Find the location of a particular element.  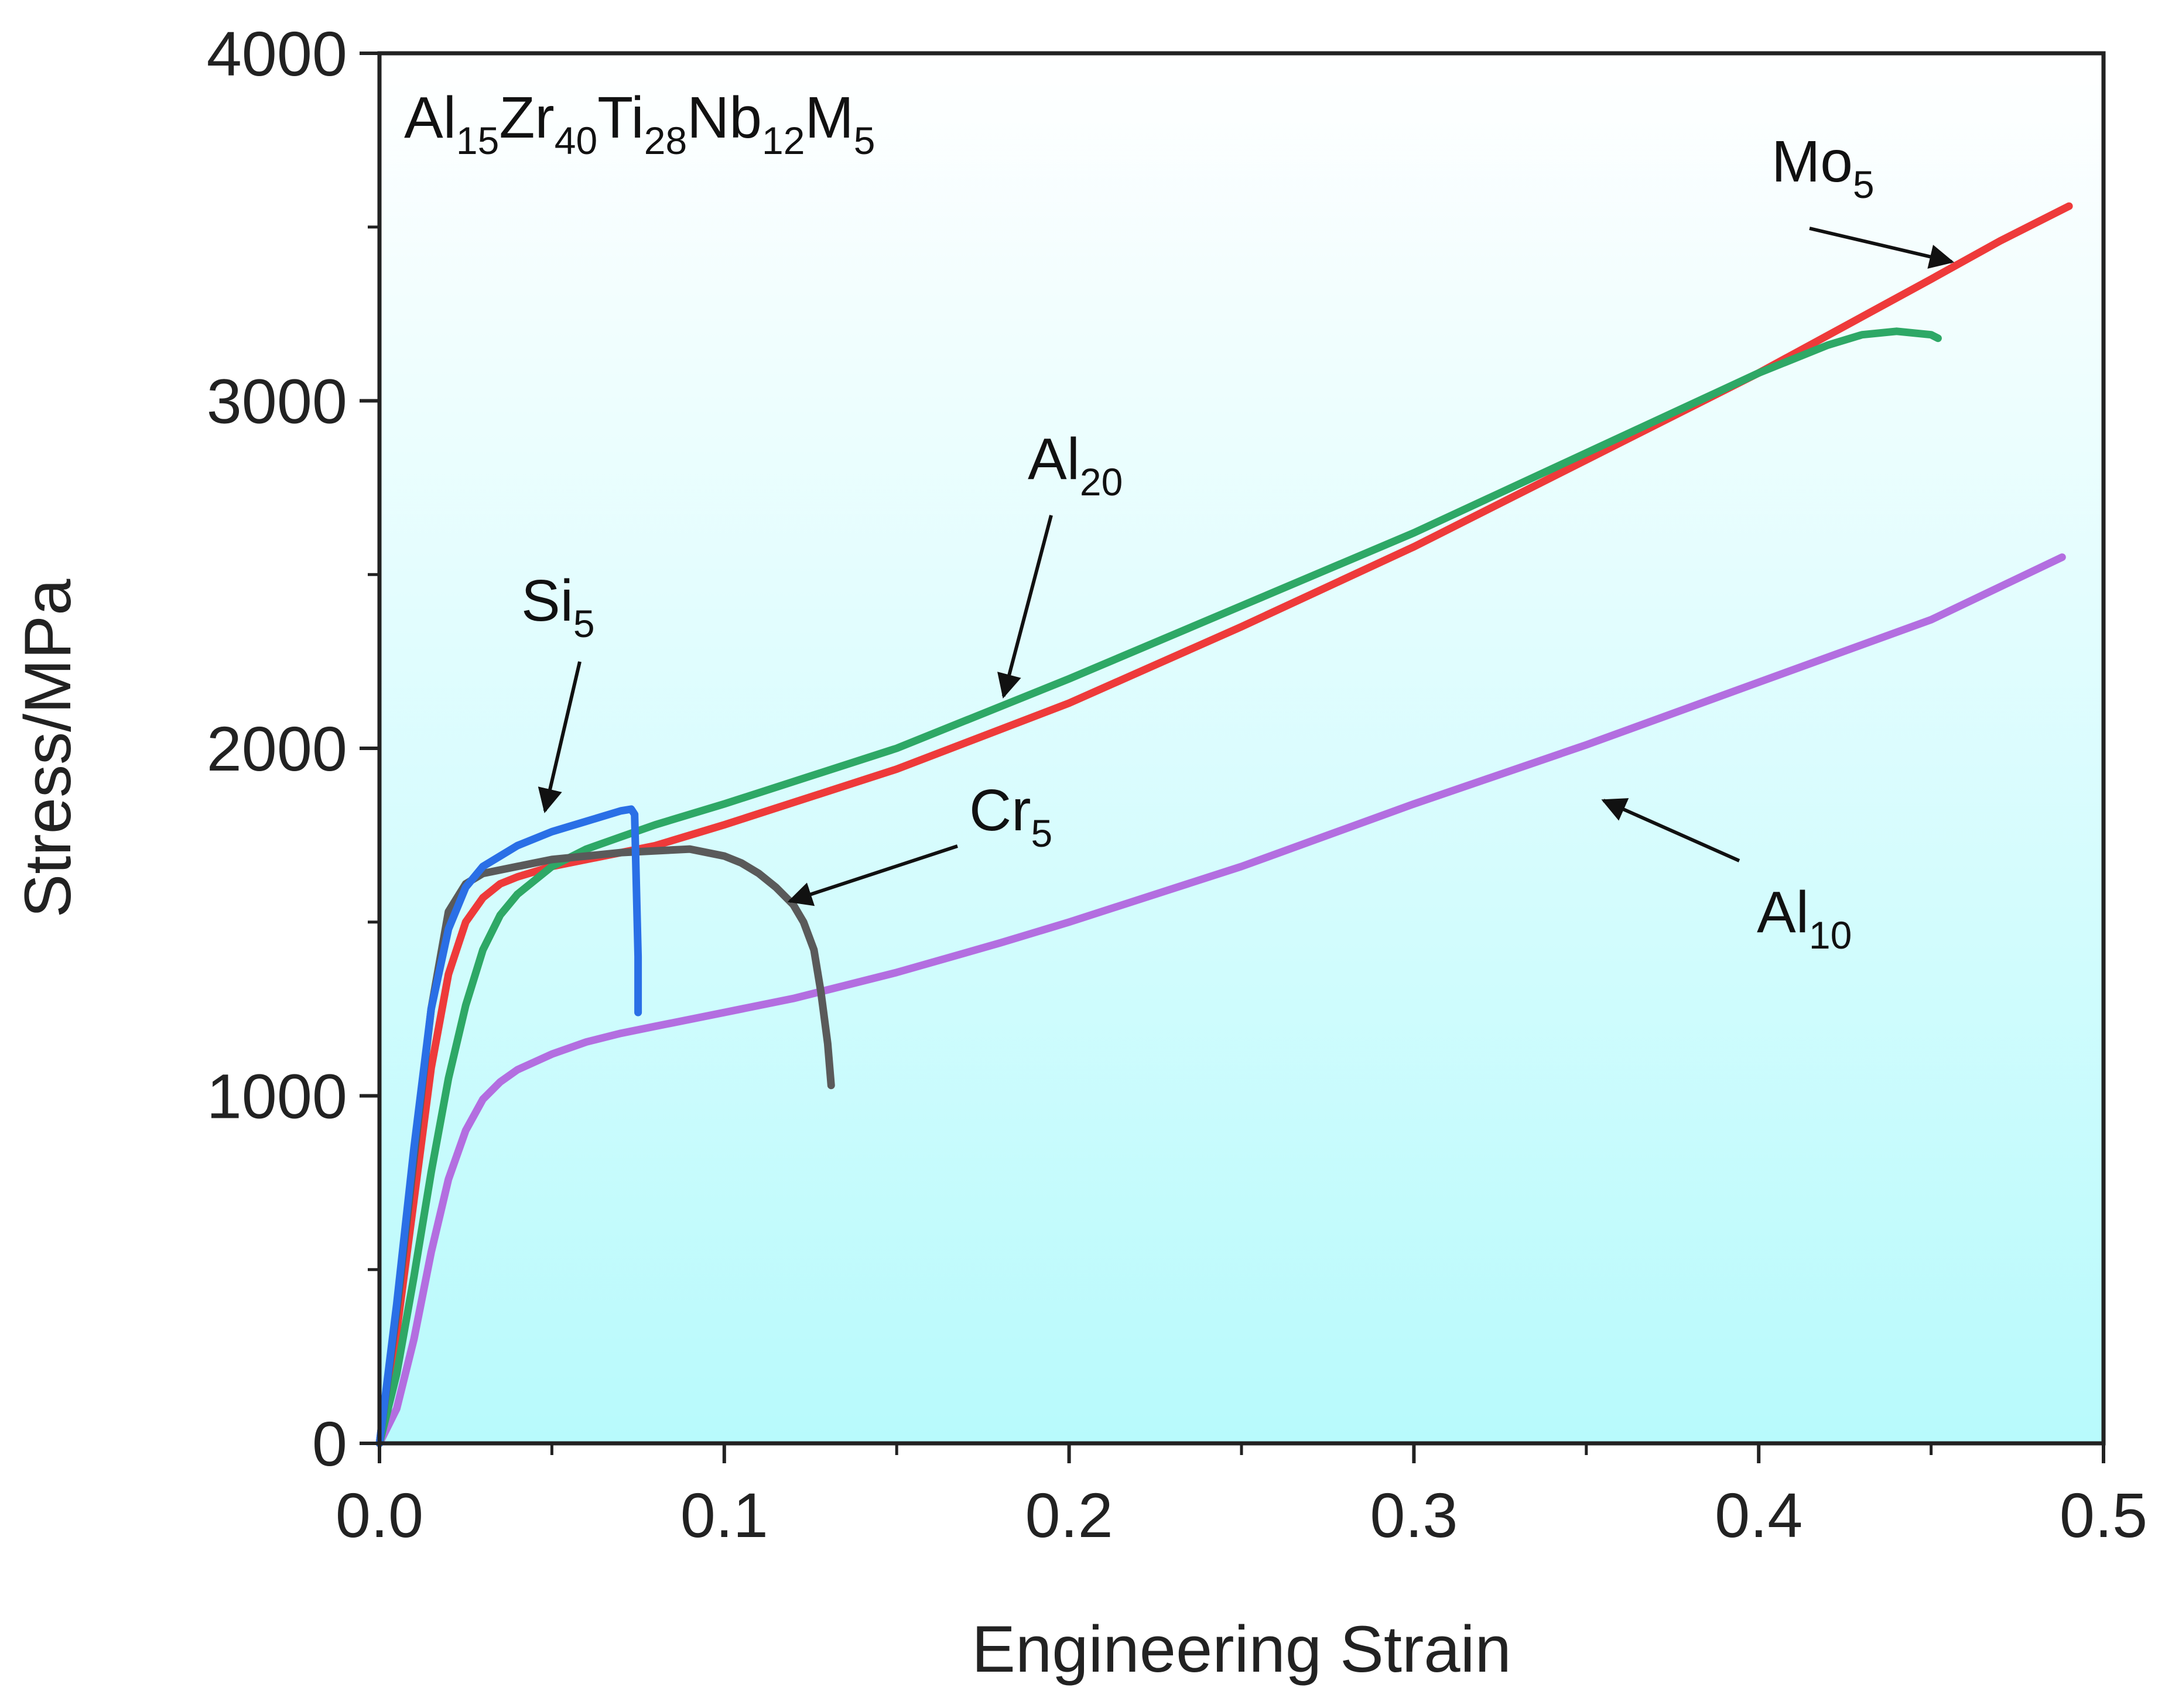

x-tick-label: 0.5 is located at coordinates (2104, 1515).